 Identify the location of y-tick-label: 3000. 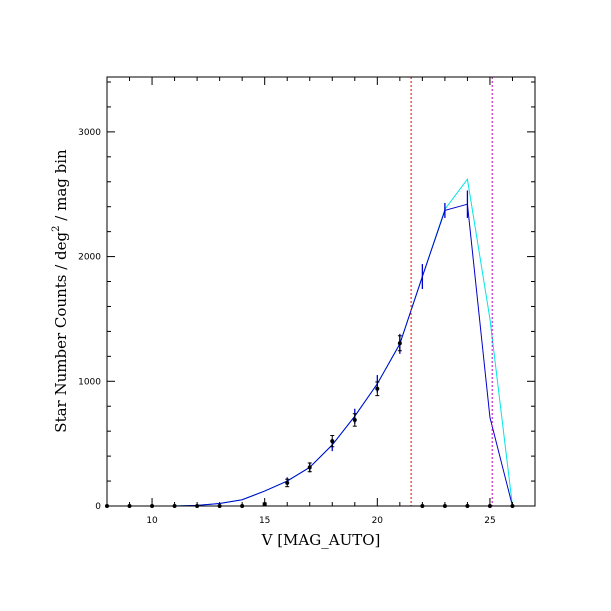
(89, 133).